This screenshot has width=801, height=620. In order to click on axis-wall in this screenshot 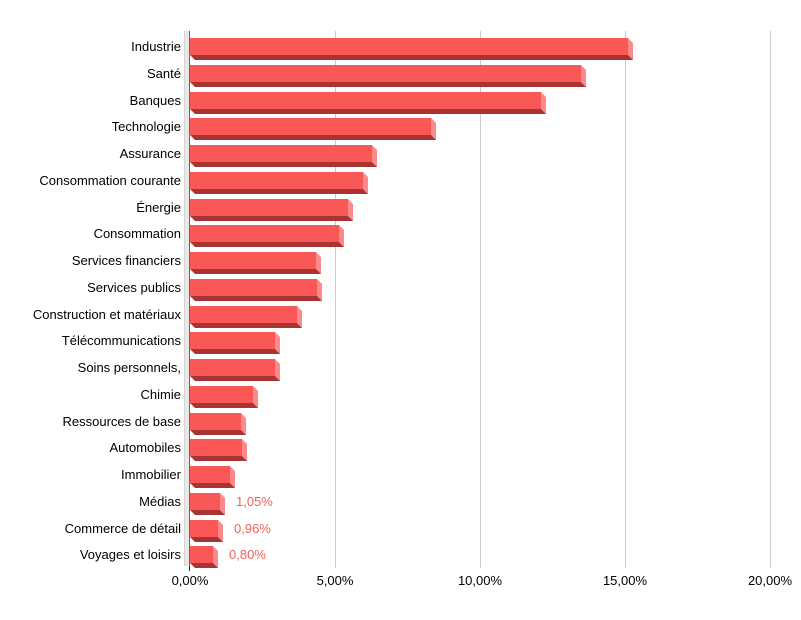, I will do `click(186, 298)`.